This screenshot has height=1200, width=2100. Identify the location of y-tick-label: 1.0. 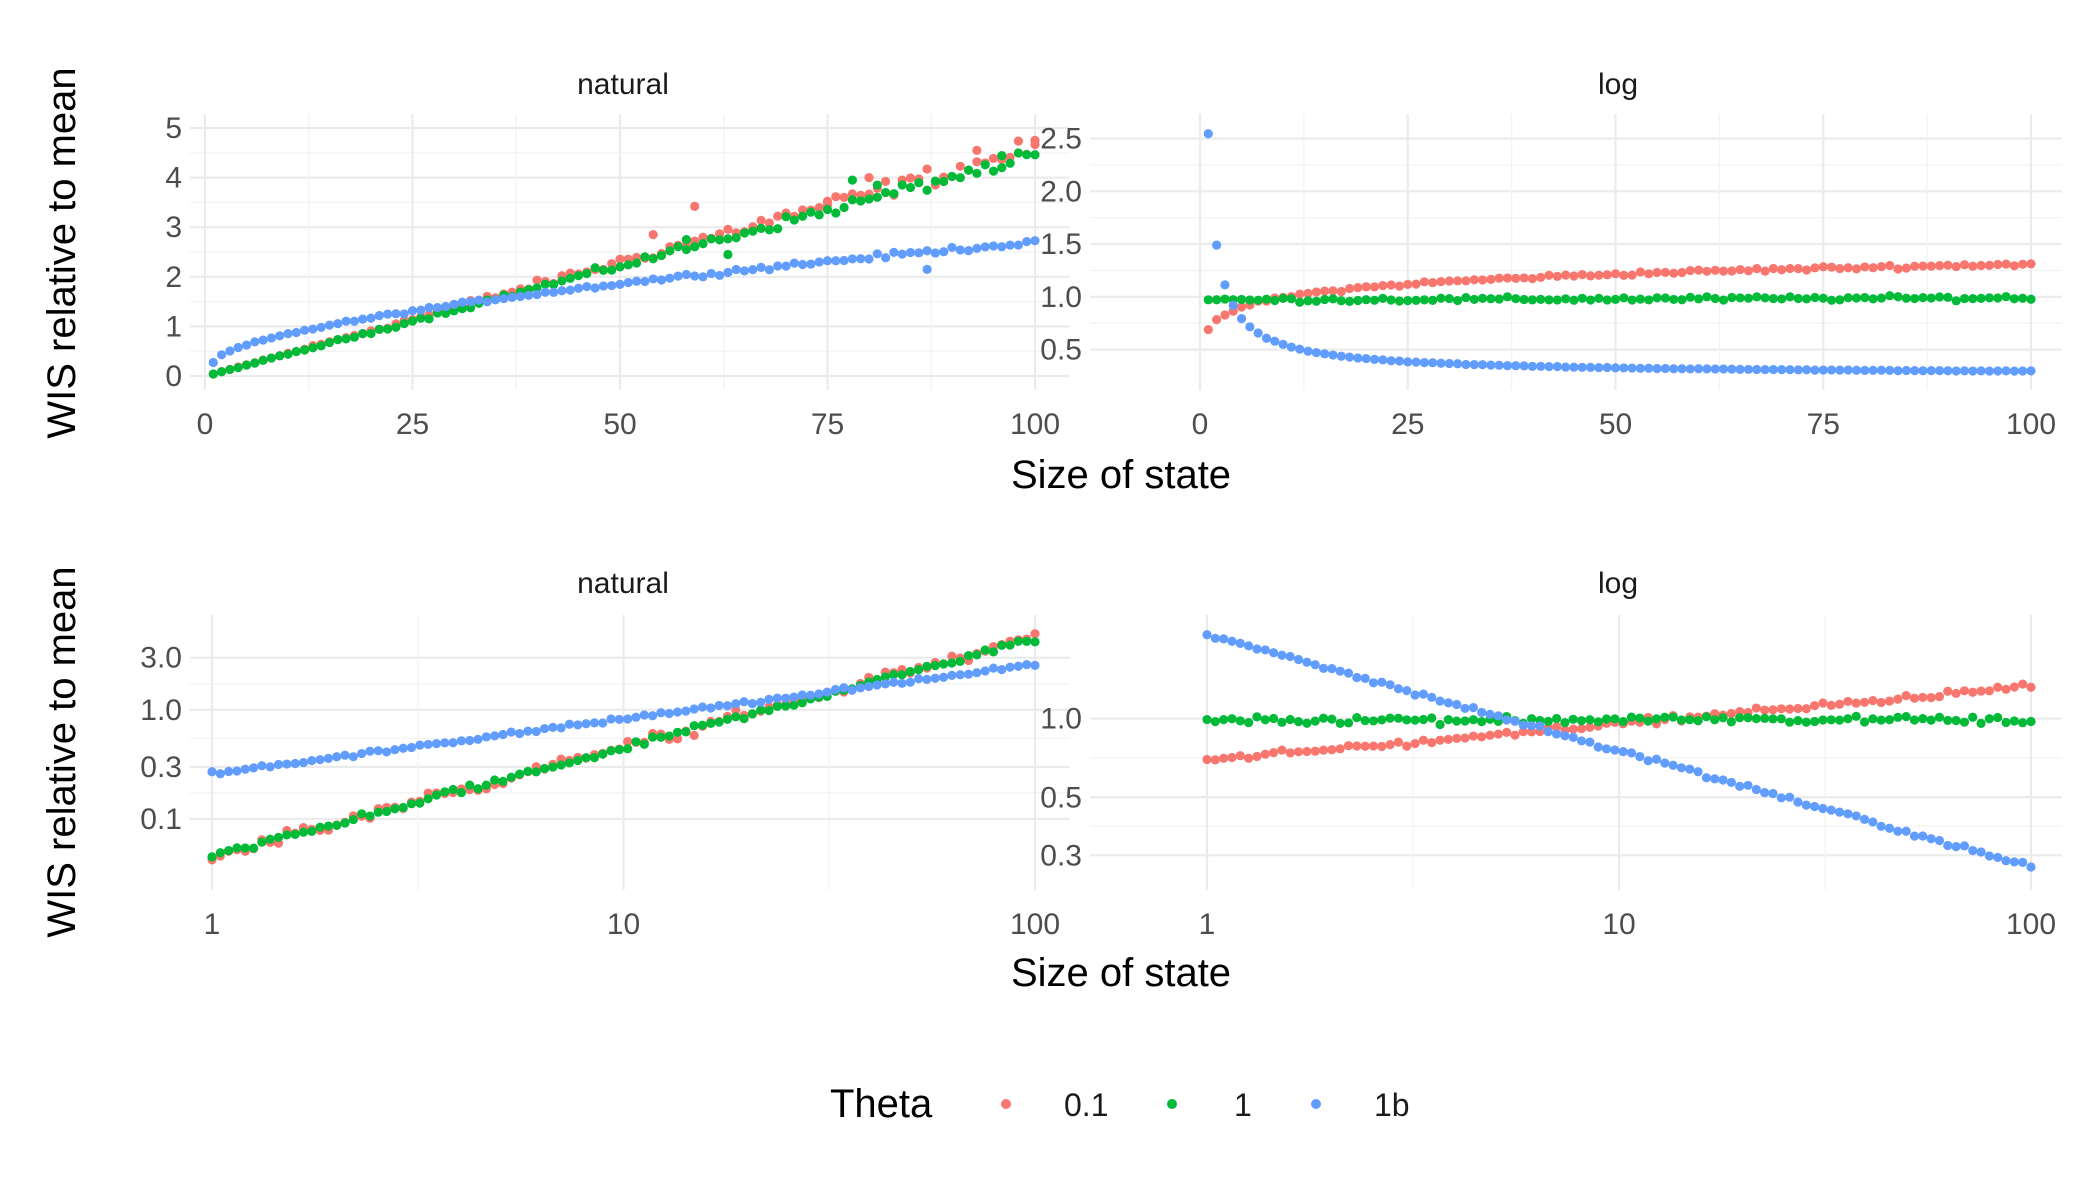
(161, 710).